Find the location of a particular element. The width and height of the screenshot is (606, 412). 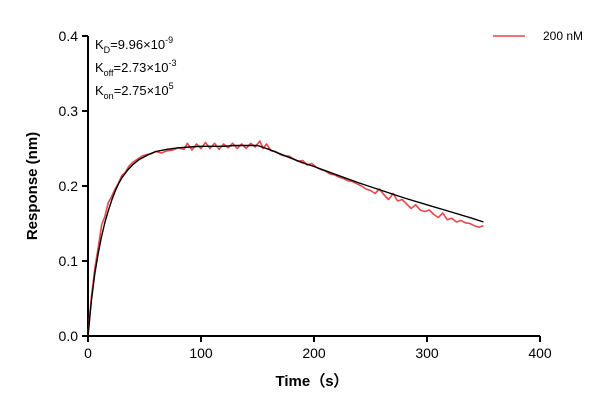

koff-annotation: Koff=2.73×10-3 is located at coordinates (135, 68).